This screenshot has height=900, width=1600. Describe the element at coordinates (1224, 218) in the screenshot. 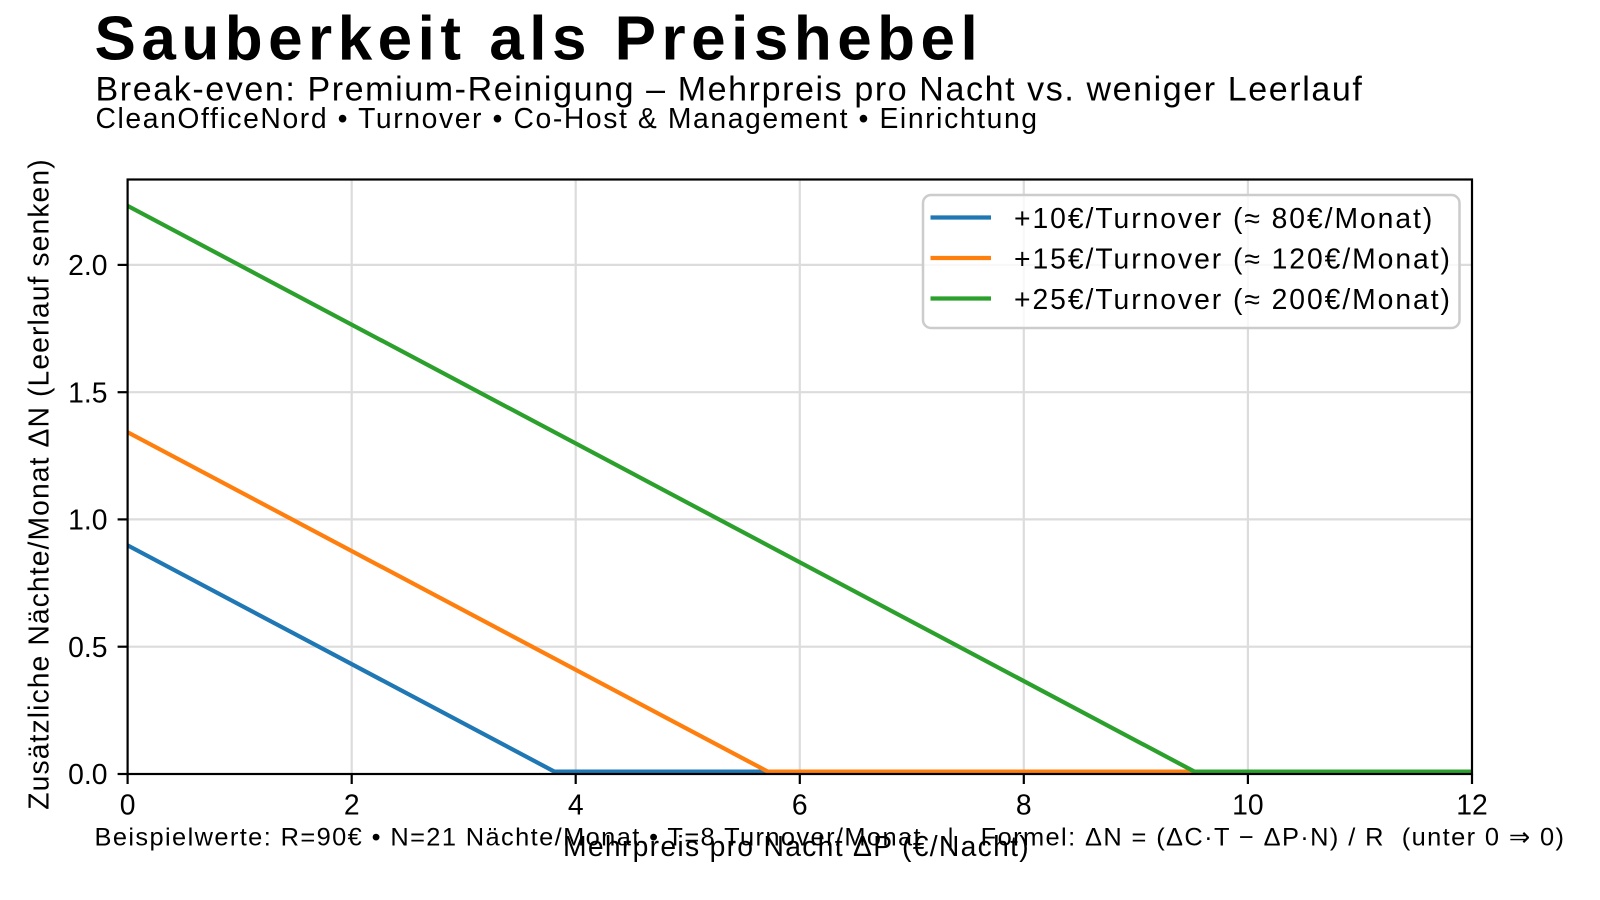

I see `svg-text: +10€/Turnover (≈ 80€/Monat)` at that location.